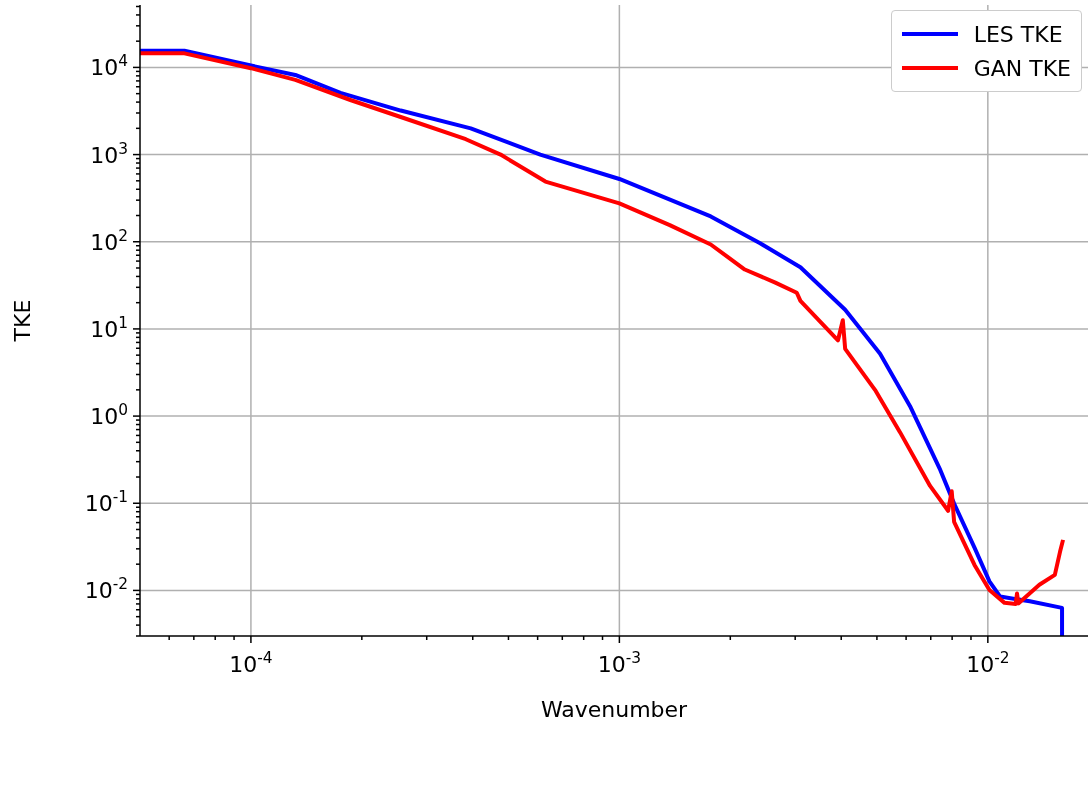  I want to click on x-tick-label: 10$^{-2}$, so click(988, 663).